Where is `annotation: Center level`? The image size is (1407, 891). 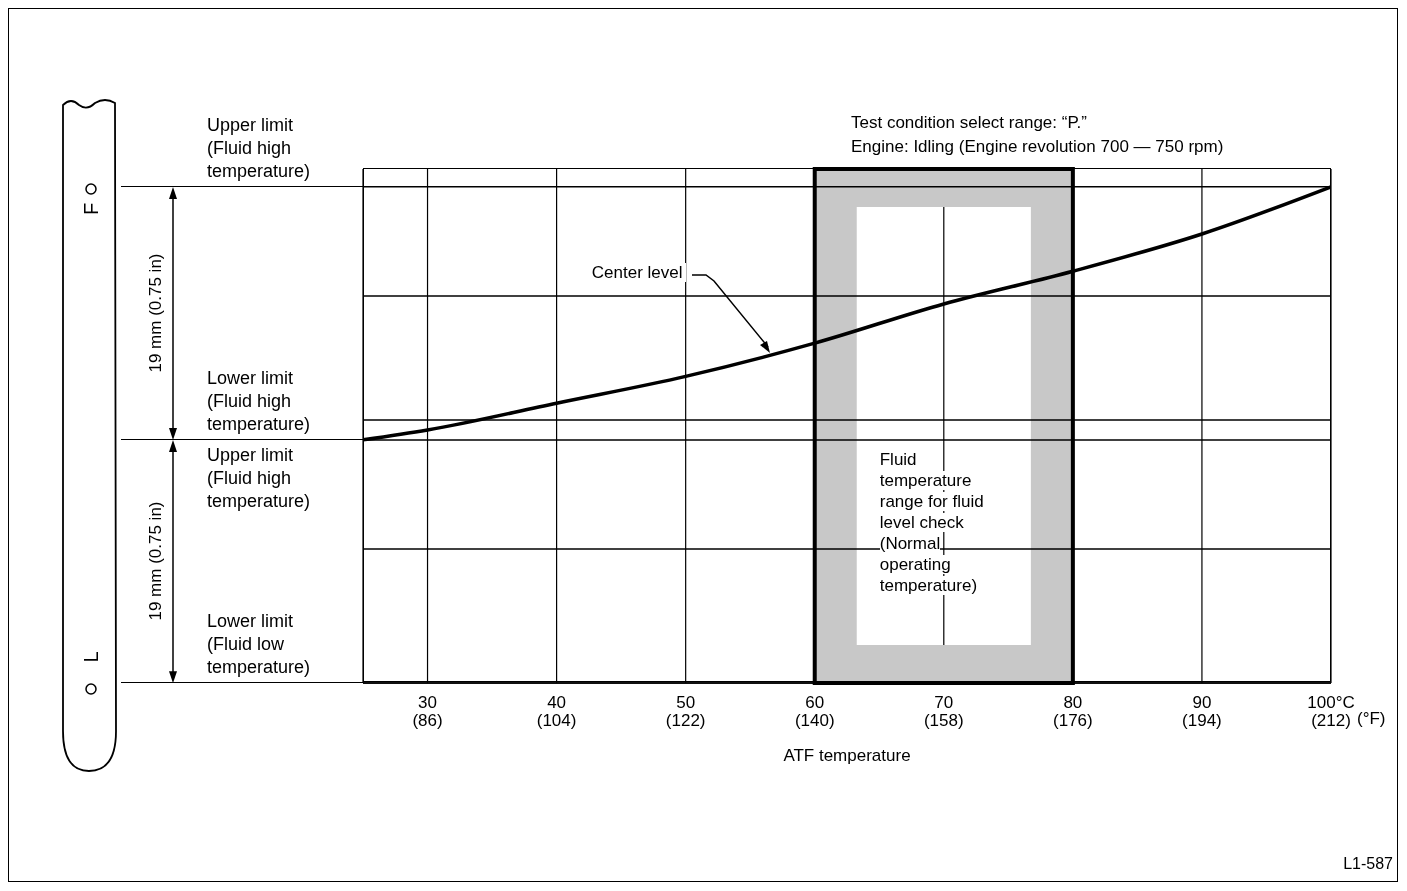
annotation: Center level is located at coordinates (637, 273).